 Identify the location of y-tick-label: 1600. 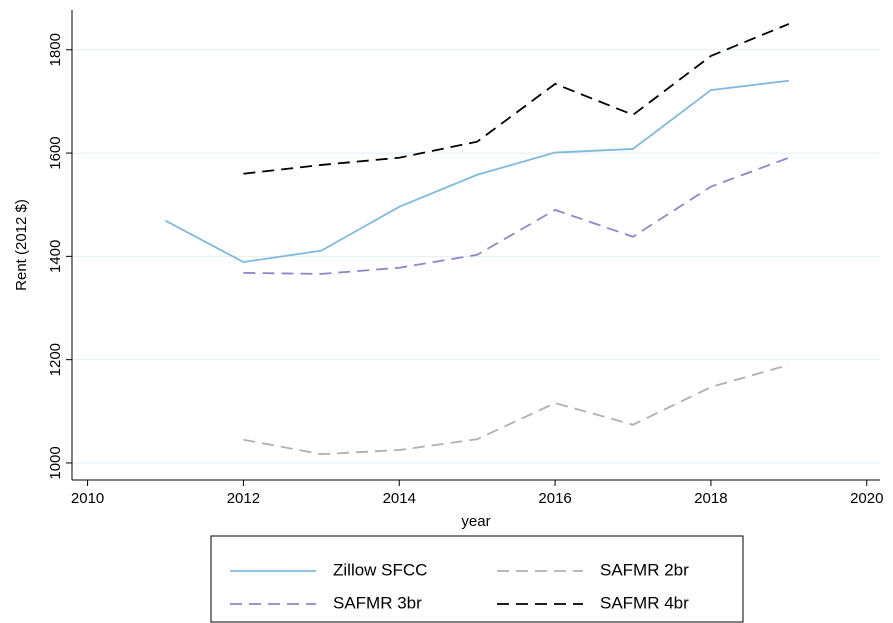
(55, 152).